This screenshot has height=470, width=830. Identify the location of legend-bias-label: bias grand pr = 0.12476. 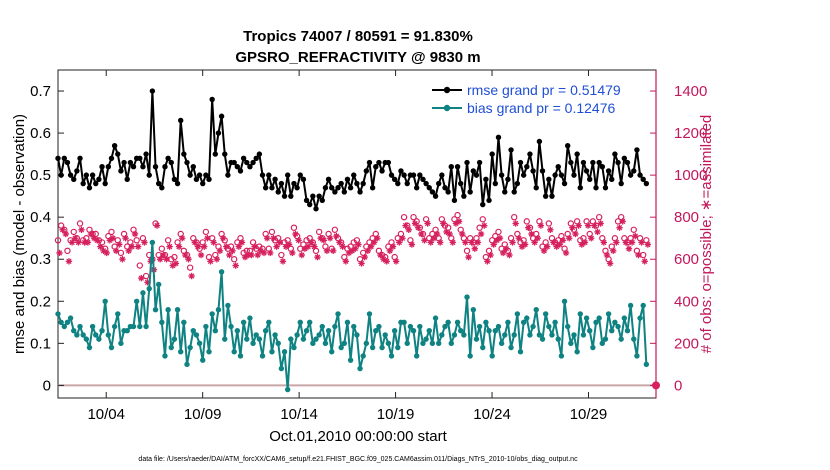
(541, 108).